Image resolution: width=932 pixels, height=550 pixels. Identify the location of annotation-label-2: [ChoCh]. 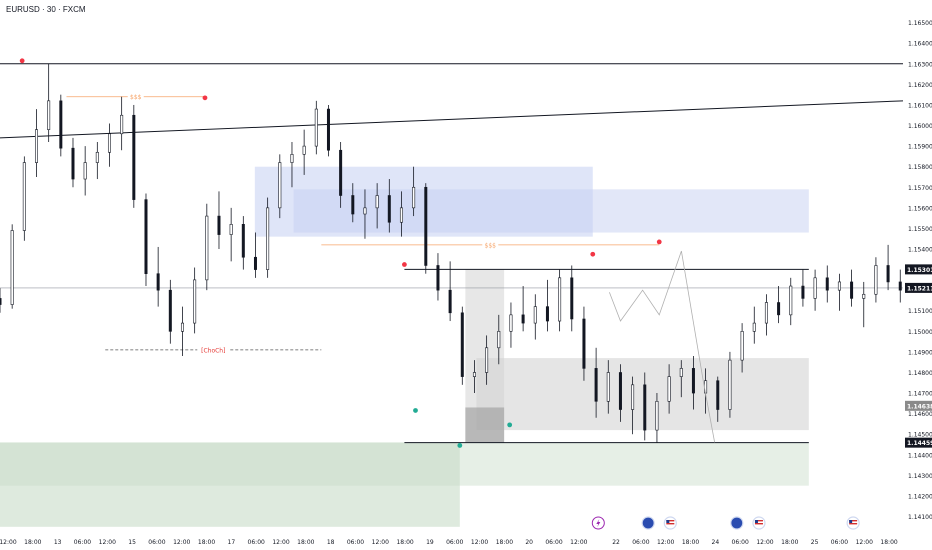
(213, 350).